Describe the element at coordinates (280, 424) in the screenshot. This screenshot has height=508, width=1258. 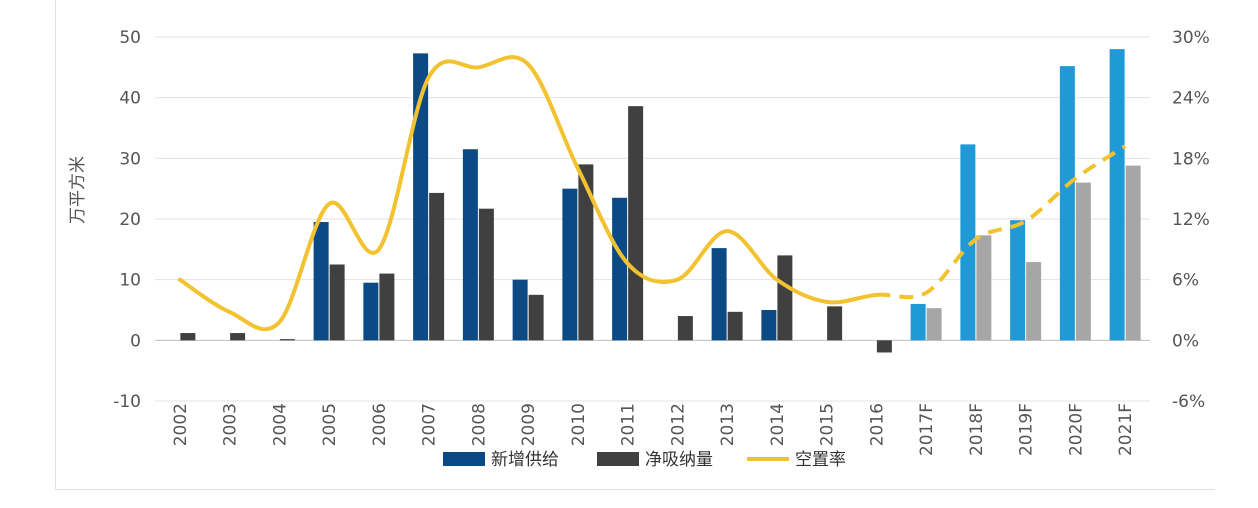
I see `x-tick-label: 2004` at that location.